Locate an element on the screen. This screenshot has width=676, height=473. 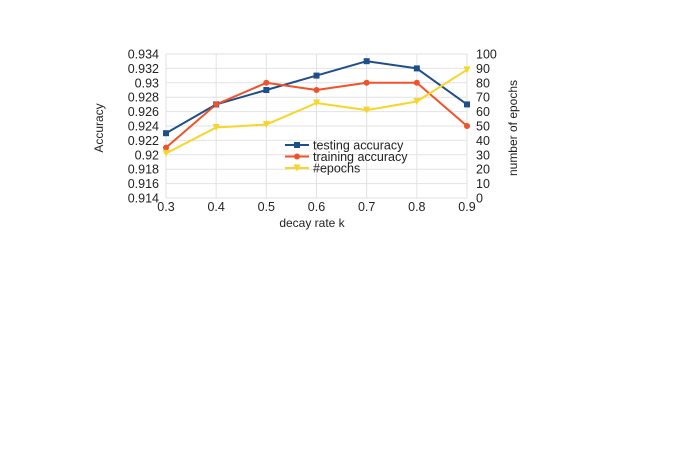
x-tick-labels: 0.3 0.4 0.5 0.6 0.7 0.8 0.9 is located at coordinates (316, 207).